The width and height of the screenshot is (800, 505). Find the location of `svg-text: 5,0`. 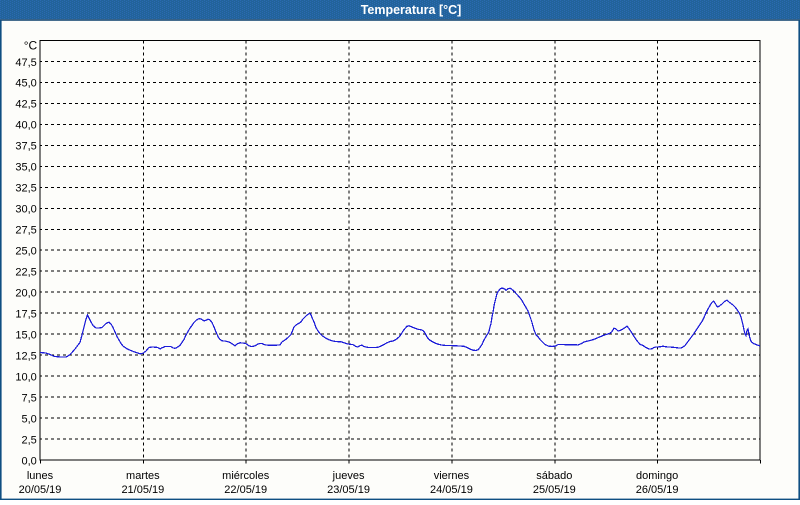

svg-text: 5,0 is located at coordinates (29, 419).